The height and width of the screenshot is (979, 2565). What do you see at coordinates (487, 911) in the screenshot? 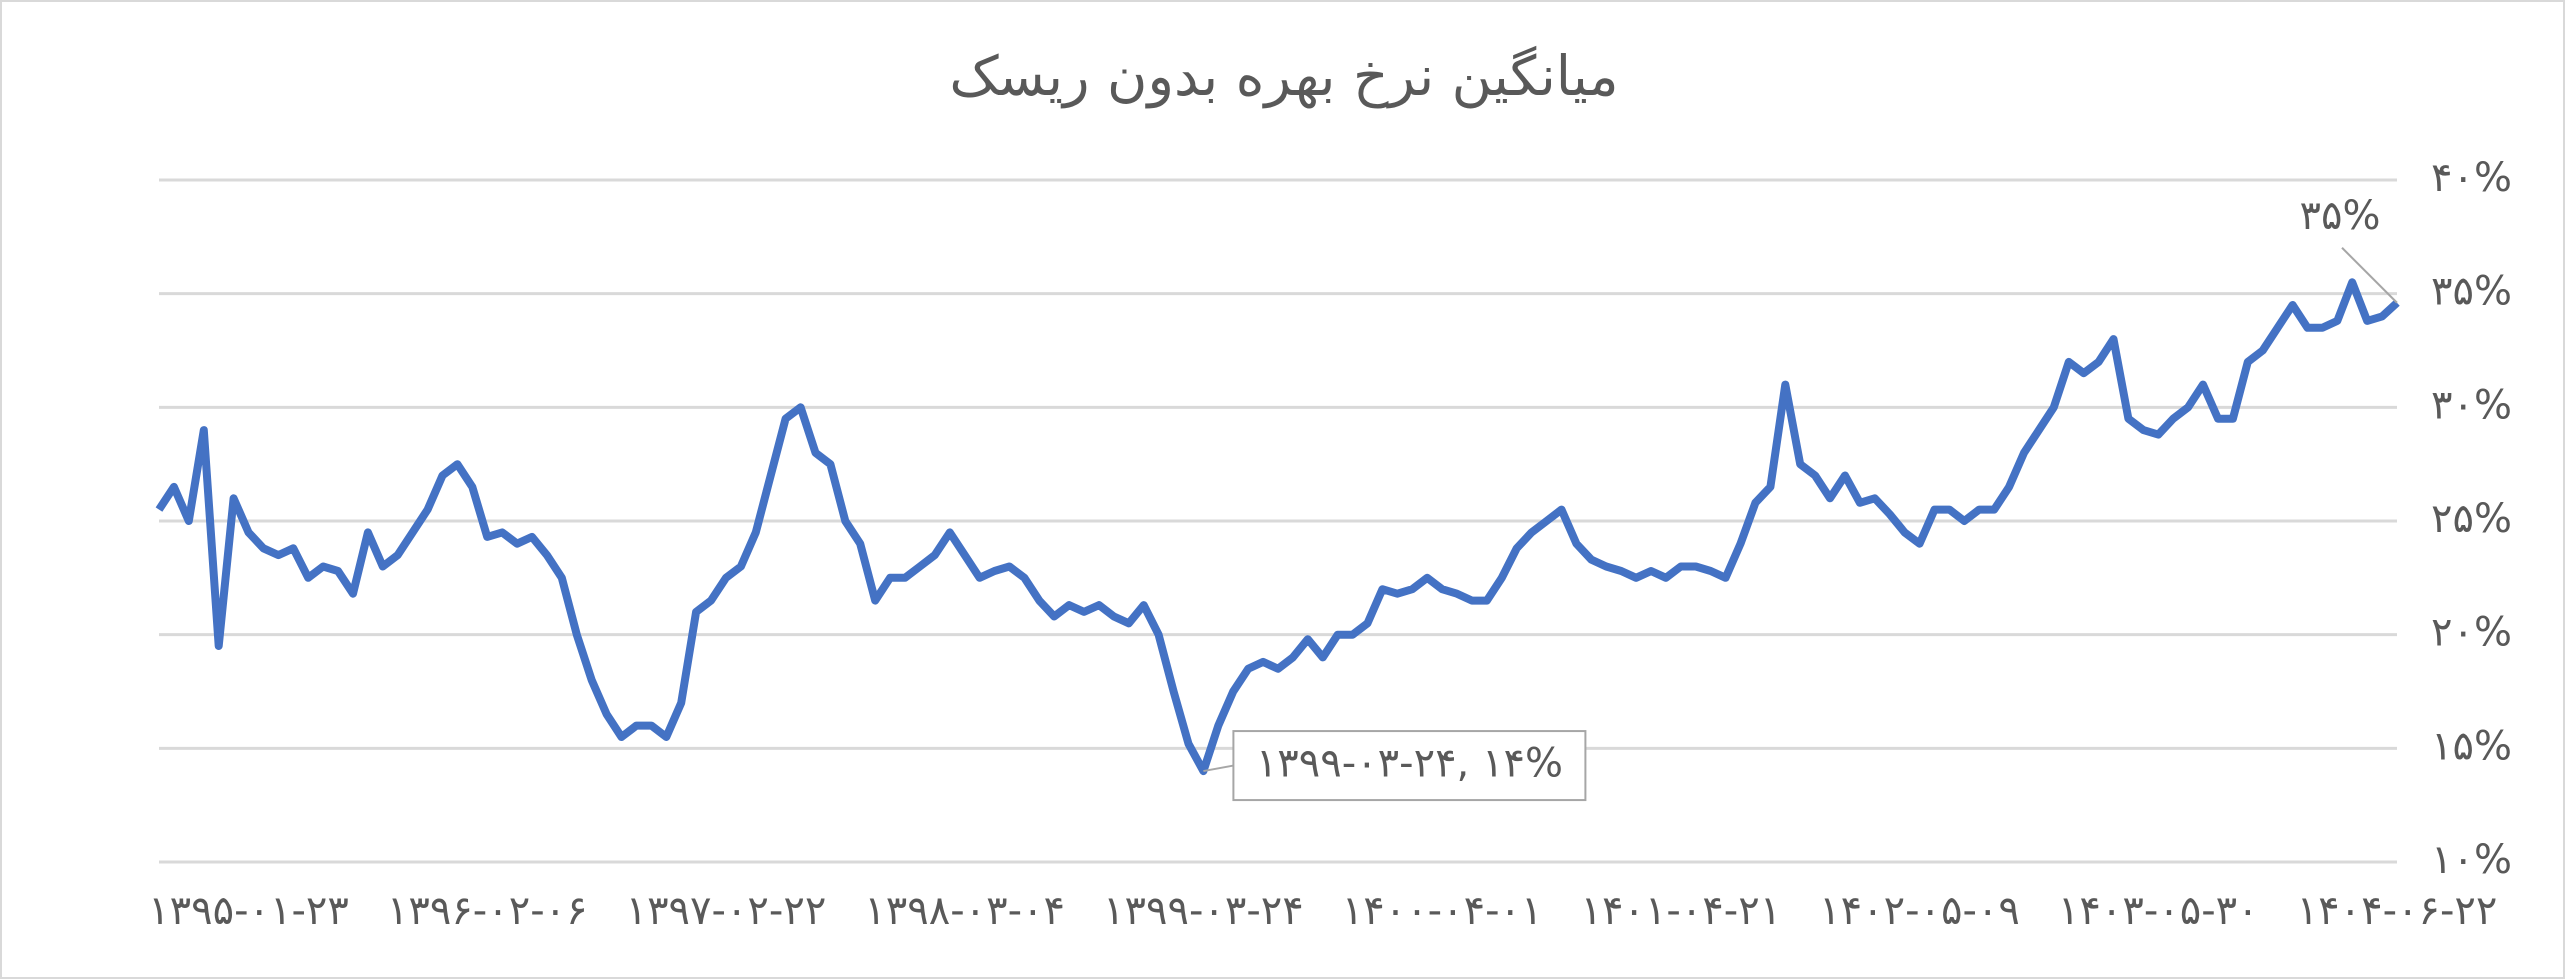
I see `x-tick-label: ۱۳۹۶-۰۲-۰۶` at bounding box center [487, 911].